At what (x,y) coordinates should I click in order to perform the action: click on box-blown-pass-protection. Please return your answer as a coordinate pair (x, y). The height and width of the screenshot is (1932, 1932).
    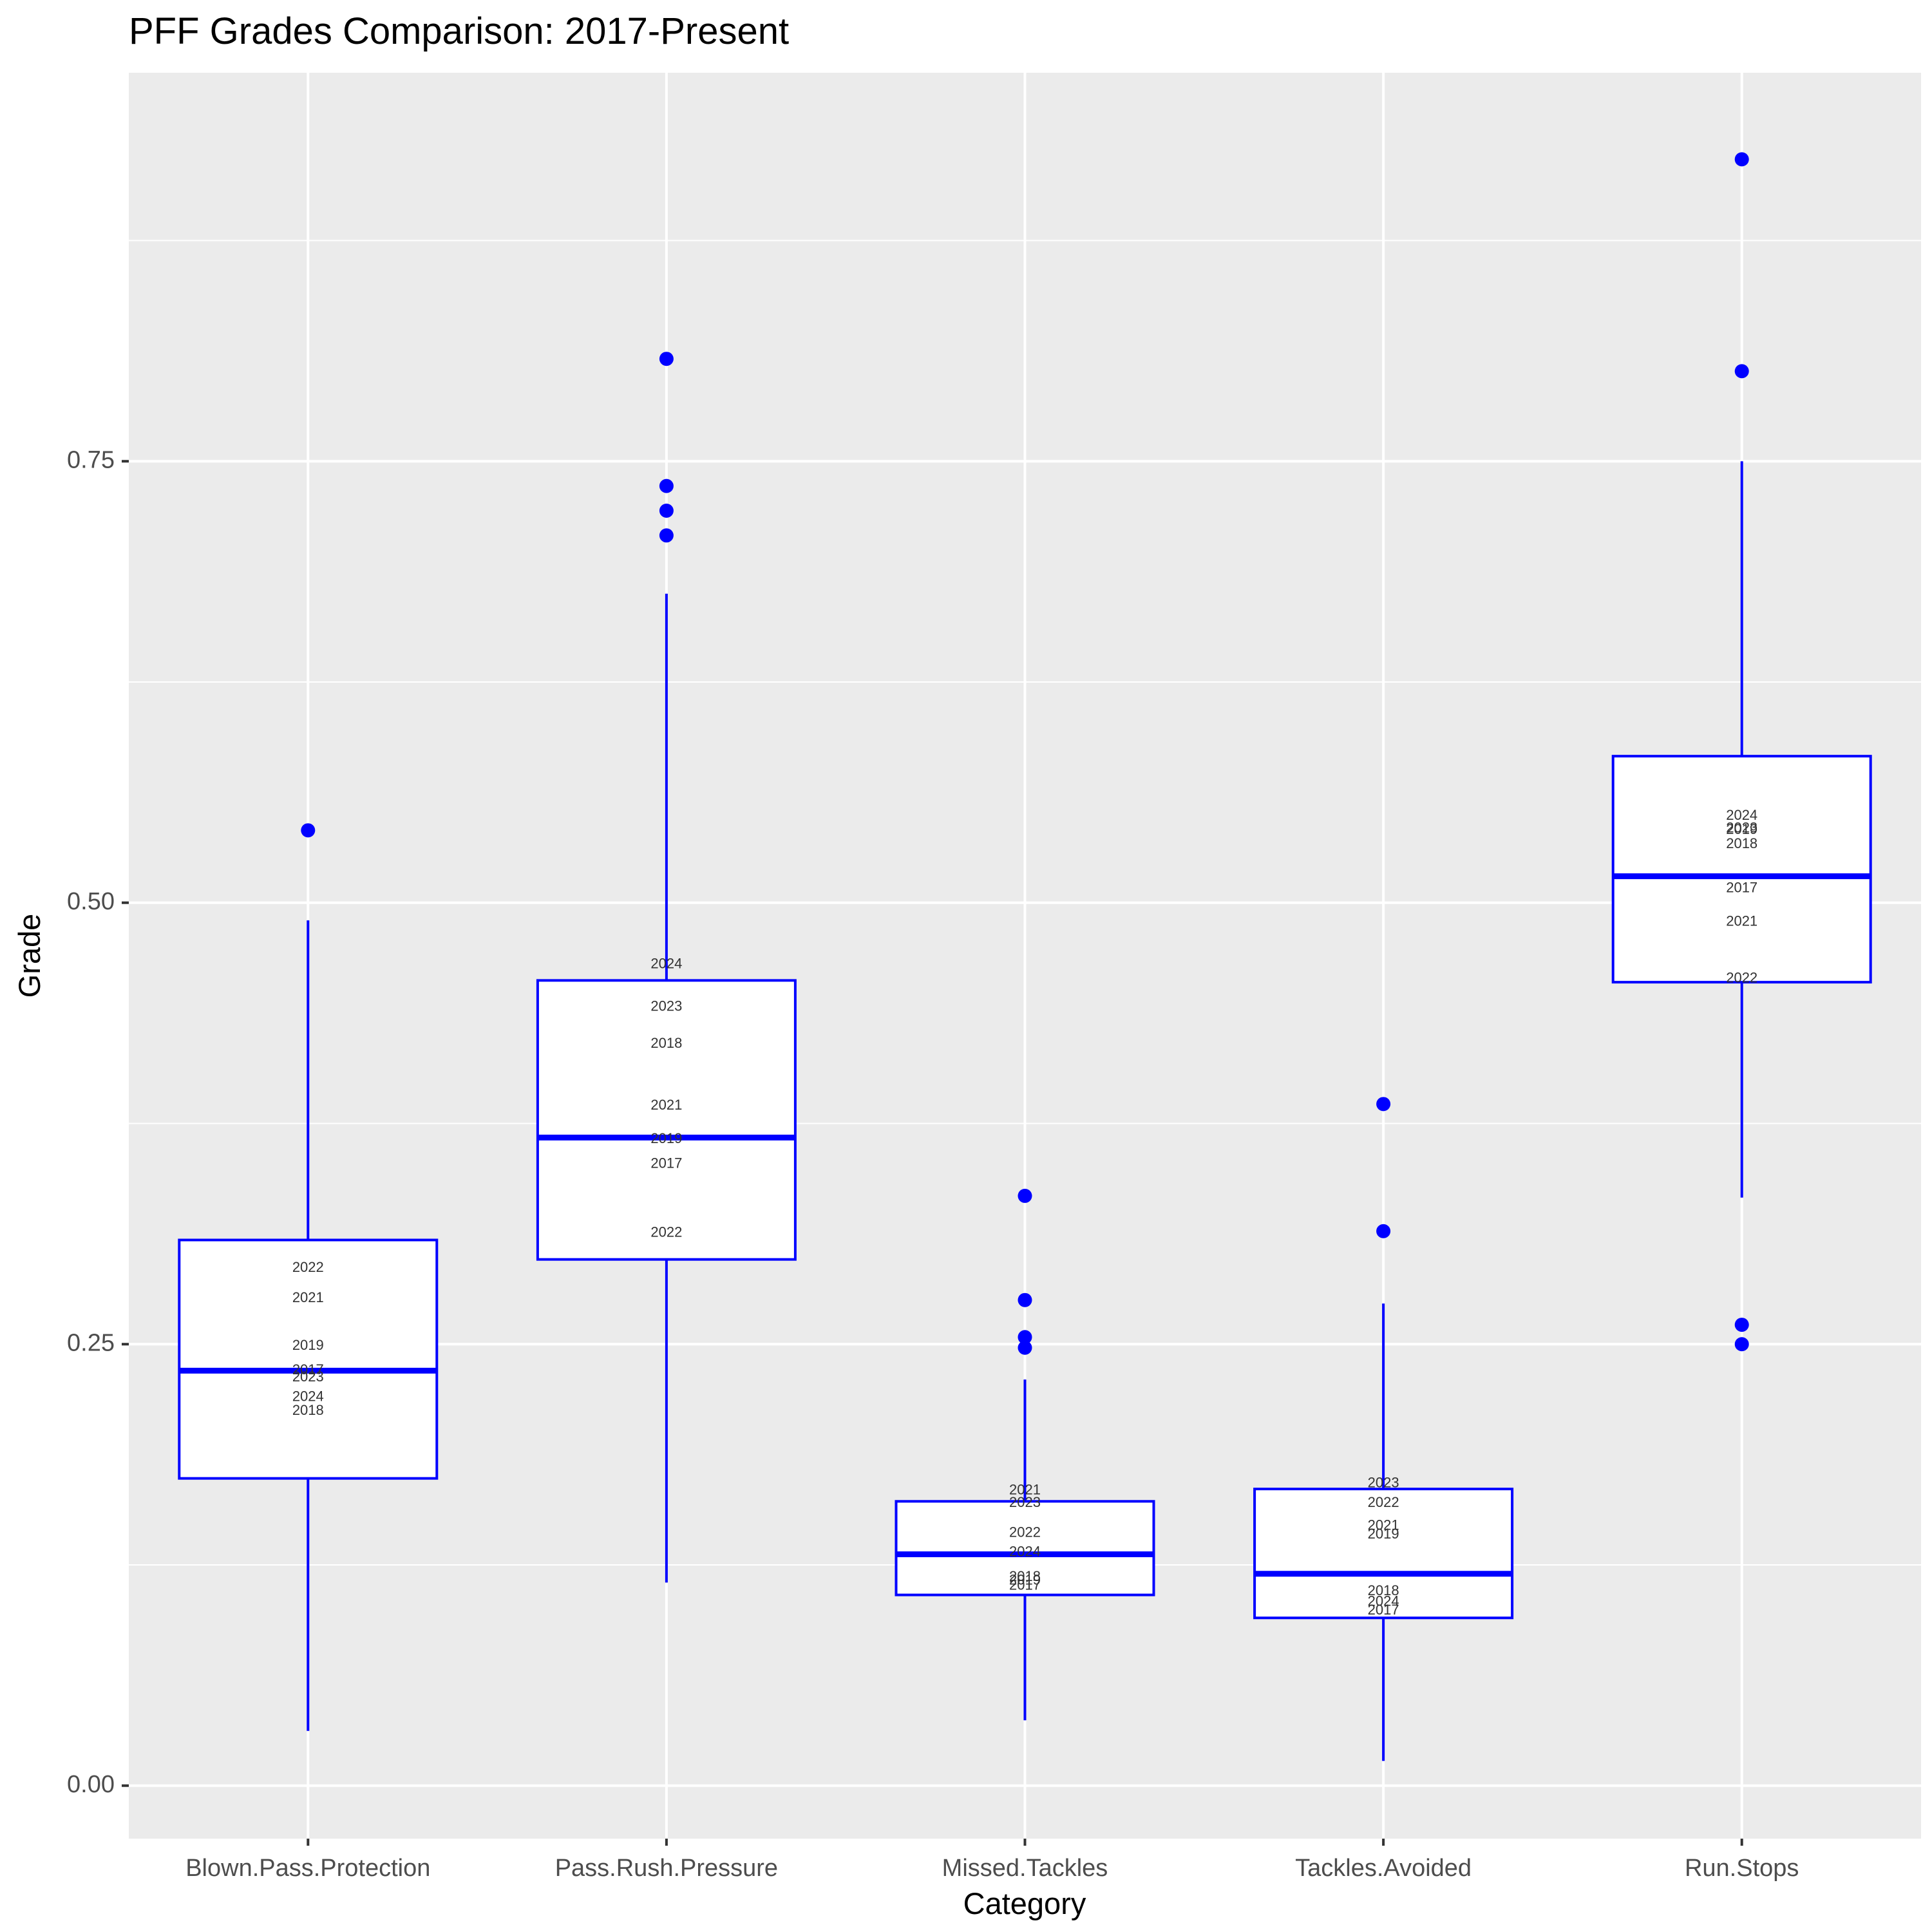
    Looking at the image, I should click on (309, 1277).